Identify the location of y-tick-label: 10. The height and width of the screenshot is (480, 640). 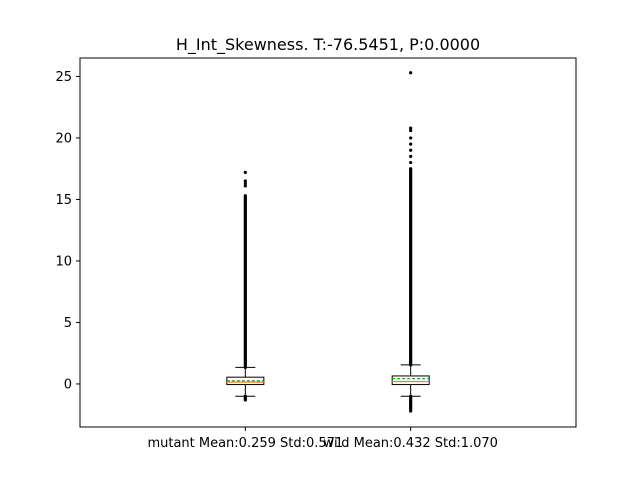
(63, 261).